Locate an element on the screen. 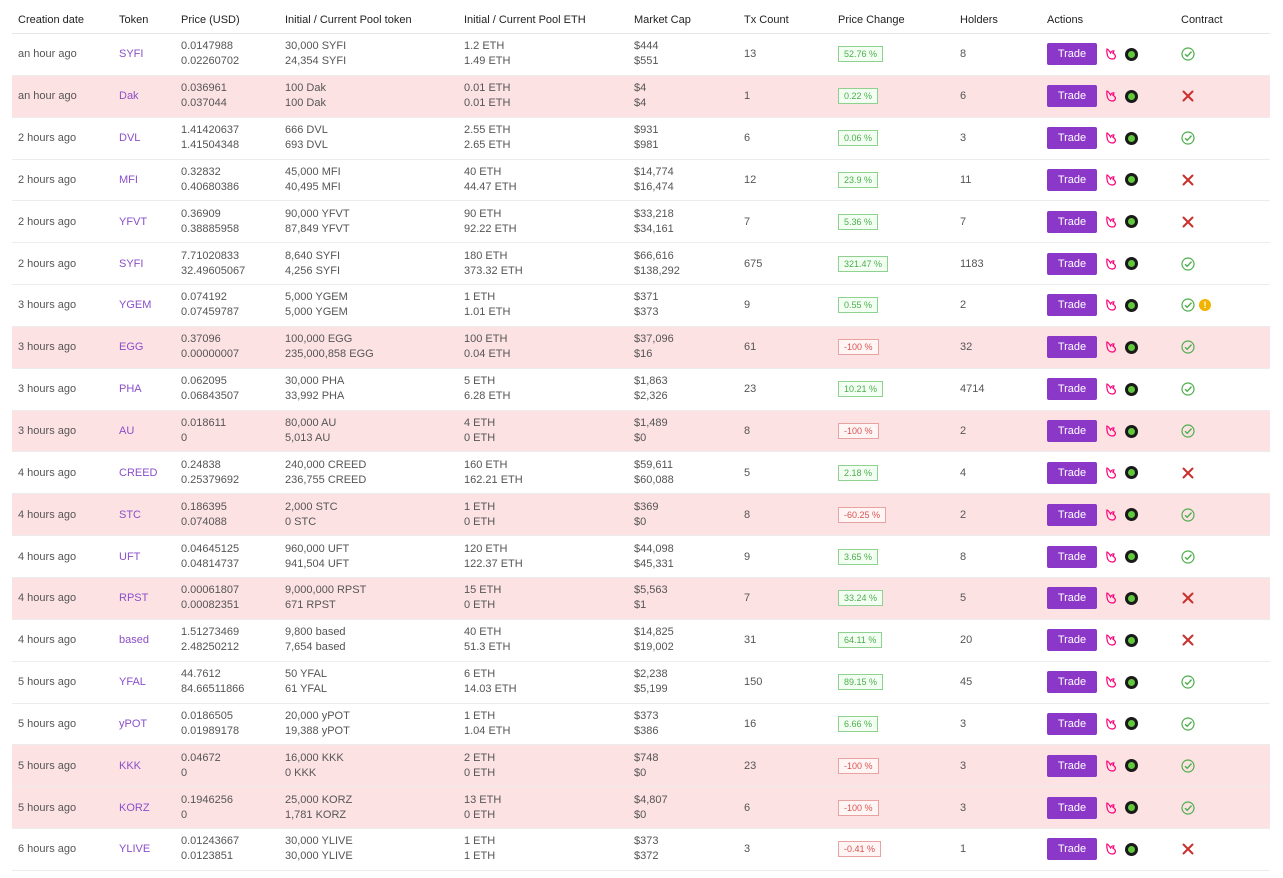  token-link: YLIVE is located at coordinates (135, 849).